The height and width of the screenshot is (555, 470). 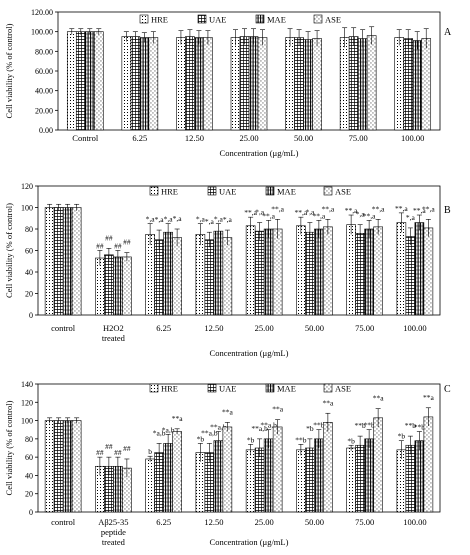 I want to click on bar-annotation: b, so click(x=150, y=451).